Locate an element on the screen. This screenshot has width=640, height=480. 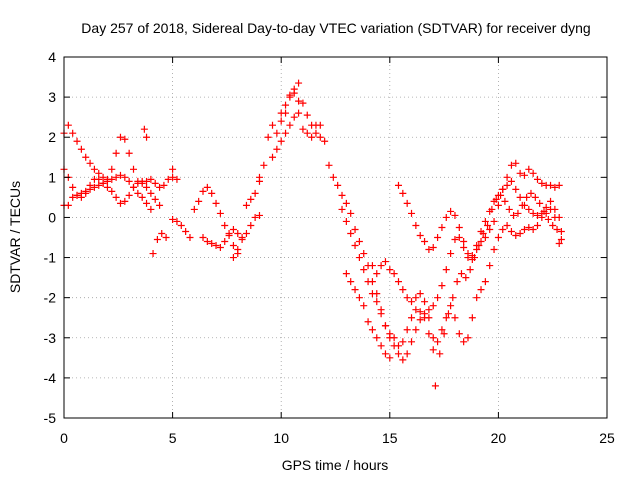
x-axis-label: GPS time / hours is located at coordinates (335, 465).